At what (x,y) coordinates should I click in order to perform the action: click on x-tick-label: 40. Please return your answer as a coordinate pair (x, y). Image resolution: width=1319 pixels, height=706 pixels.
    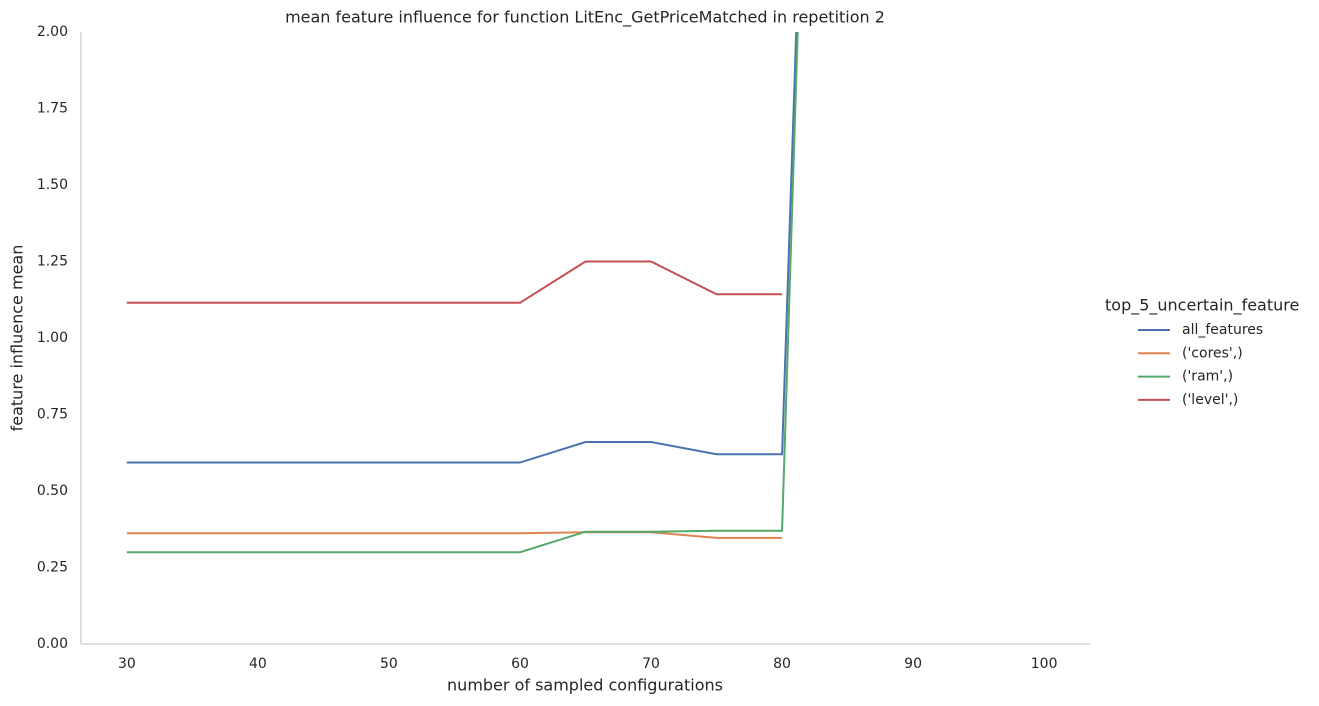
    Looking at the image, I should click on (258, 664).